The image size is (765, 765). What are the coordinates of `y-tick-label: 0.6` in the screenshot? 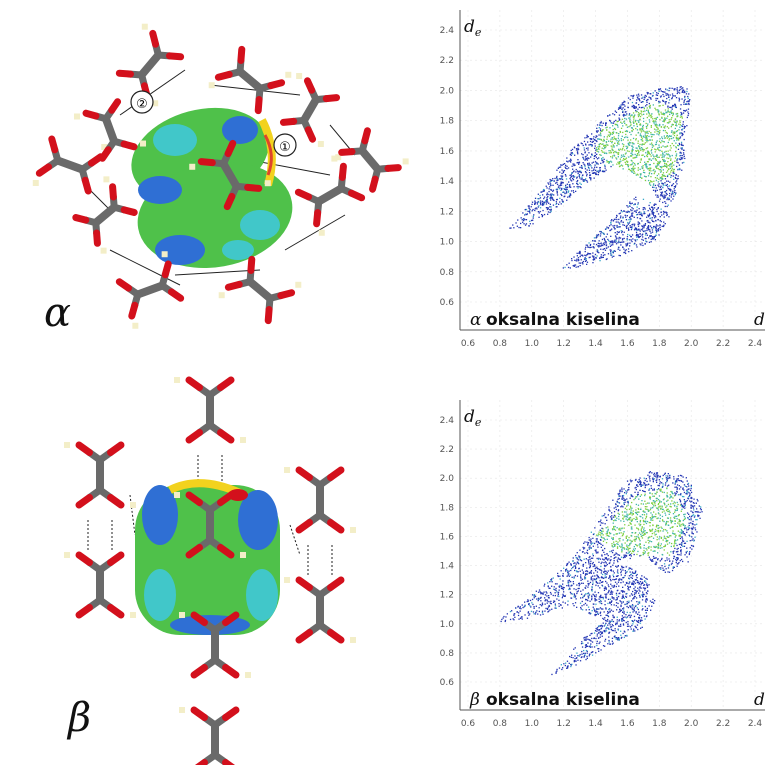 It's located at (447, 303).